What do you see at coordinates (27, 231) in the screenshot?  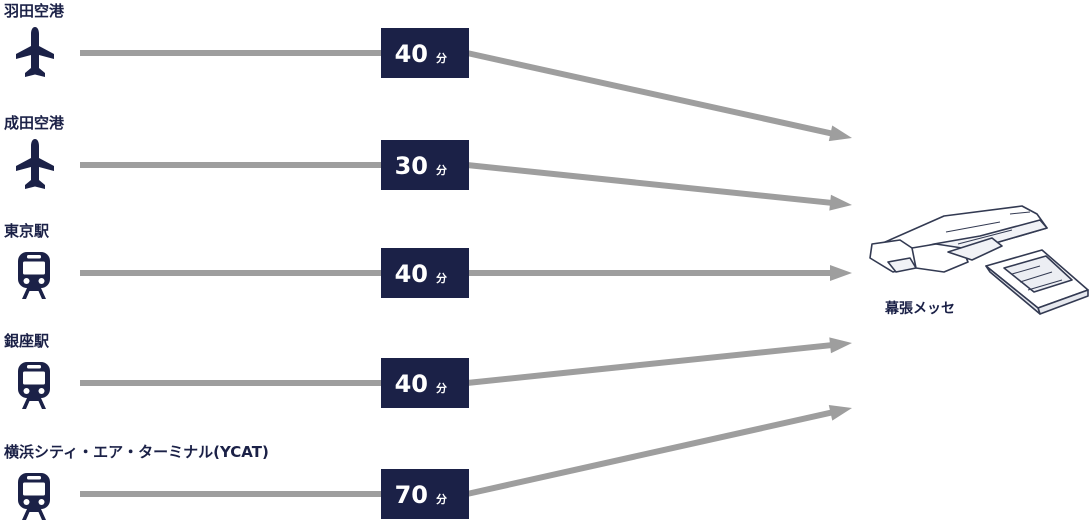 I see `origin-label: 東京駅` at bounding box center [27, 231].